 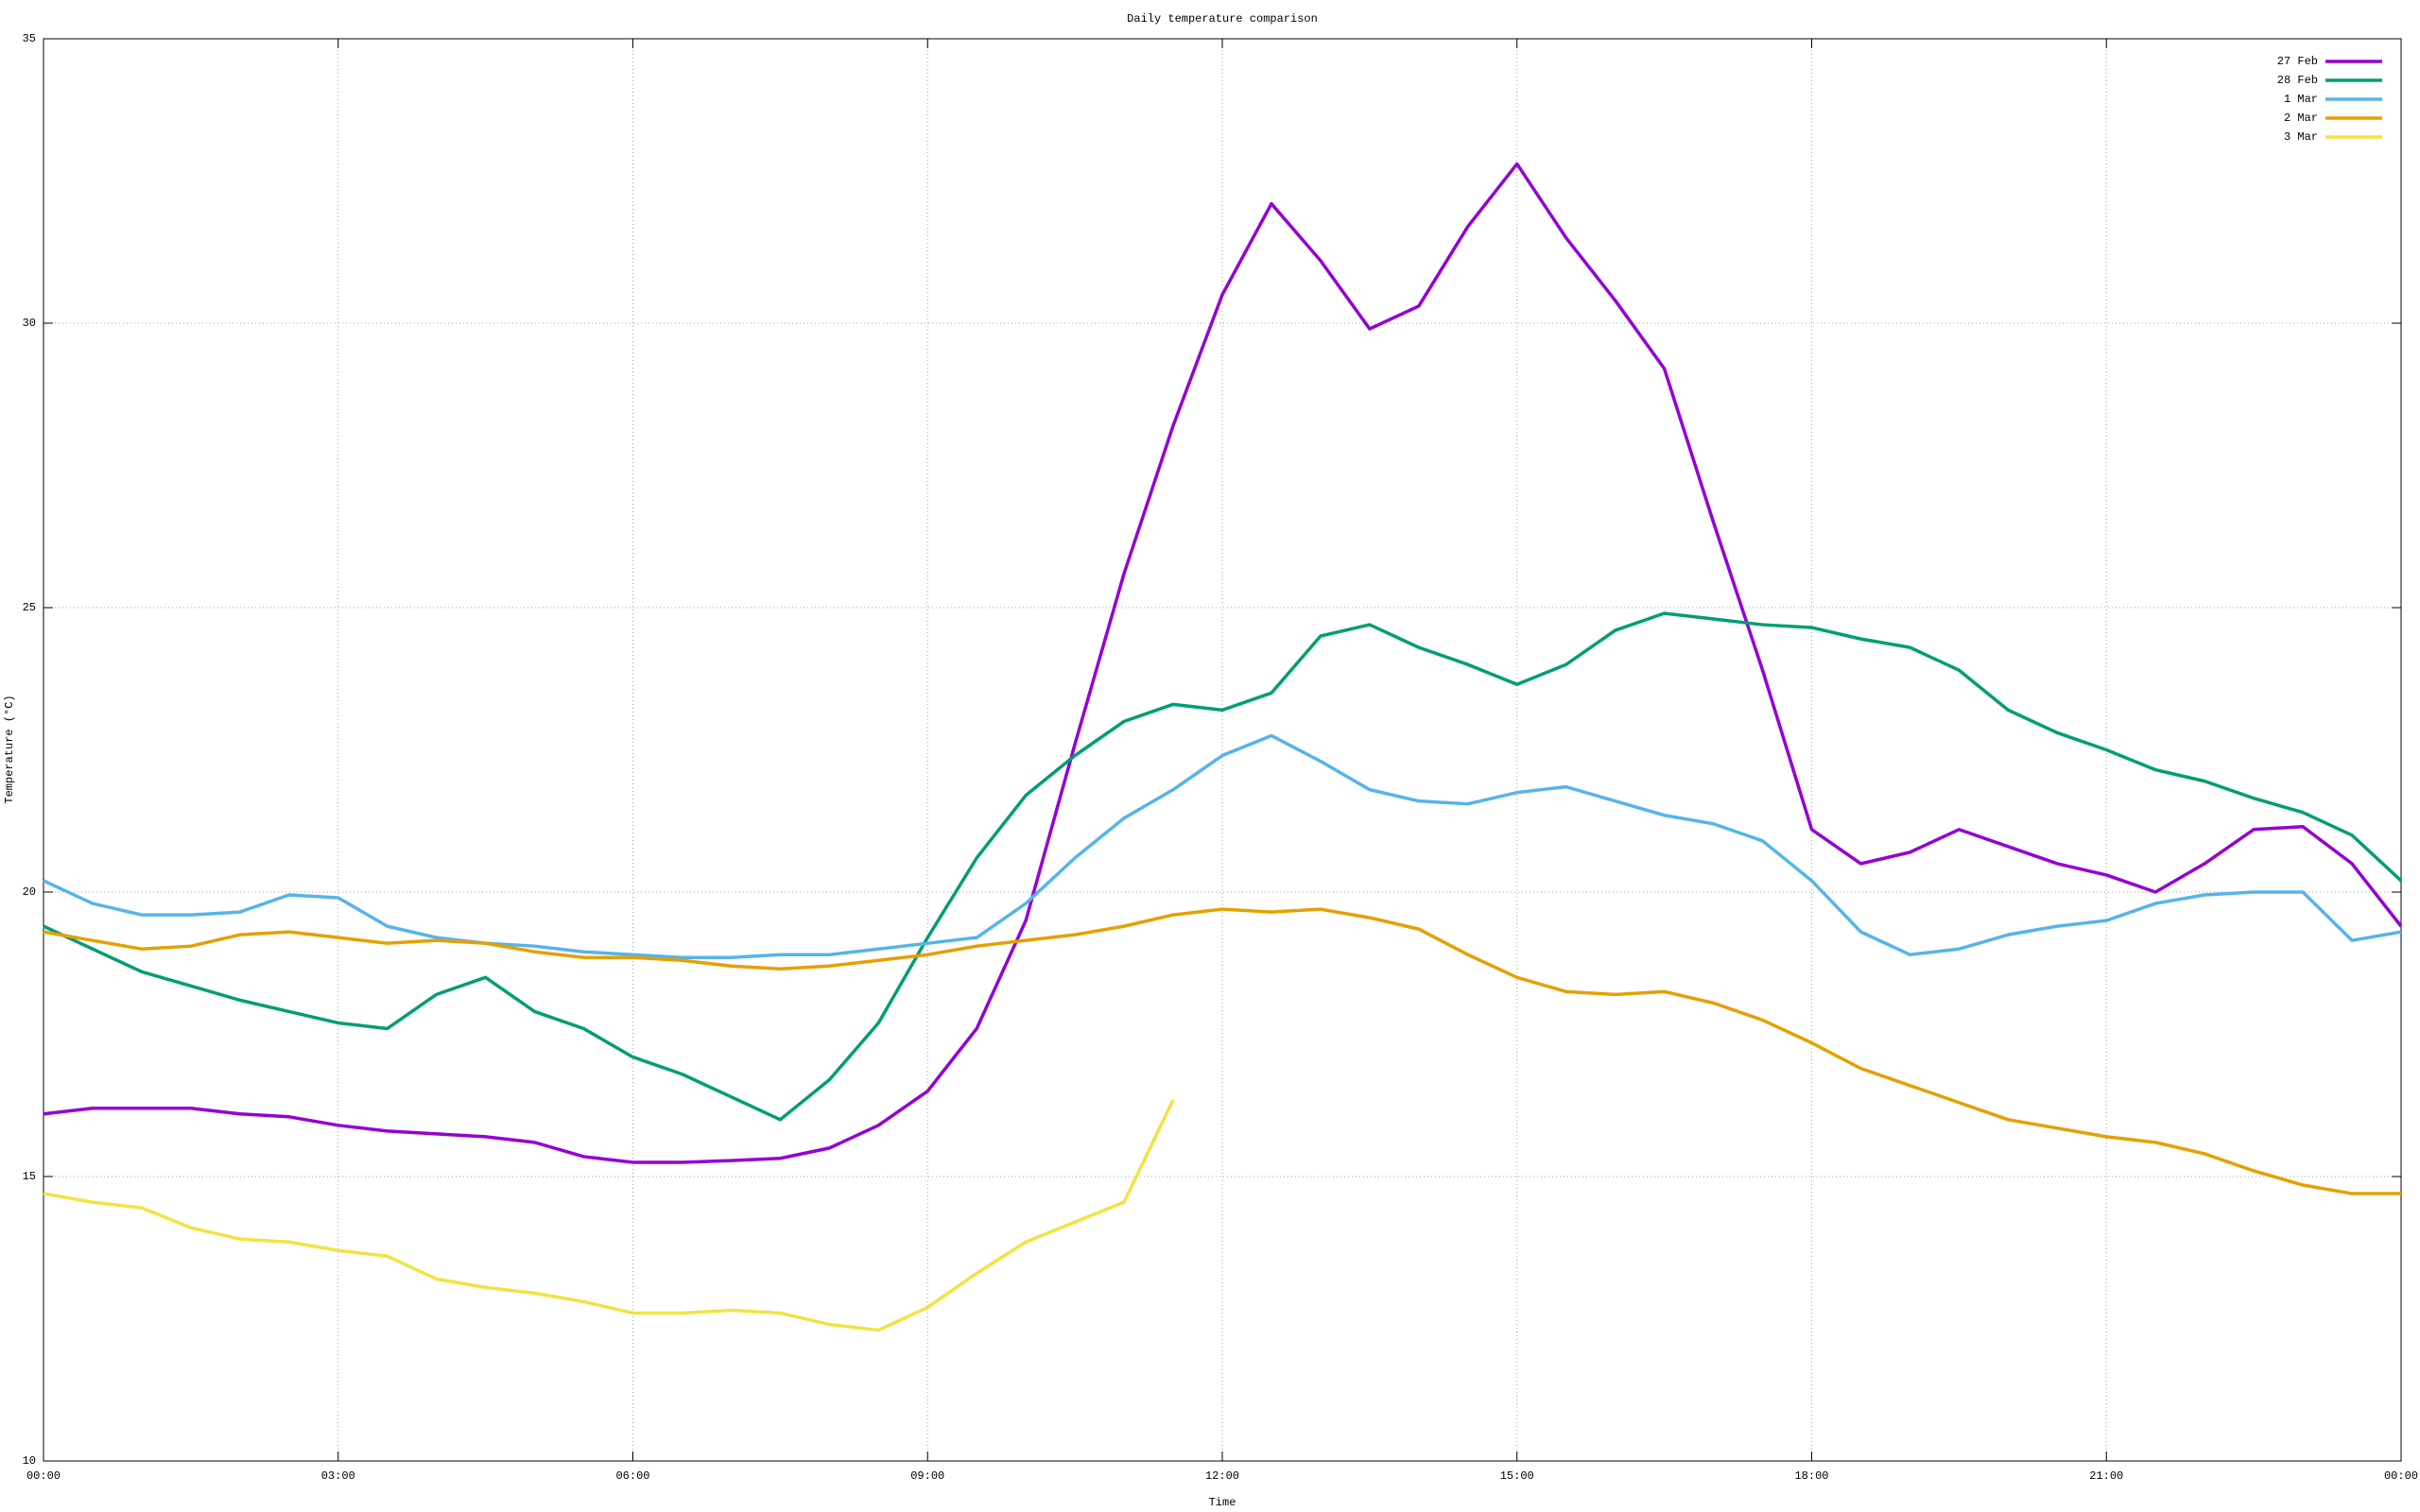 What do you see at coordinates (9, 749) in the screenshot?
I see `y-axis-label: Temperature (°C)` at bounding box center [9, 749].